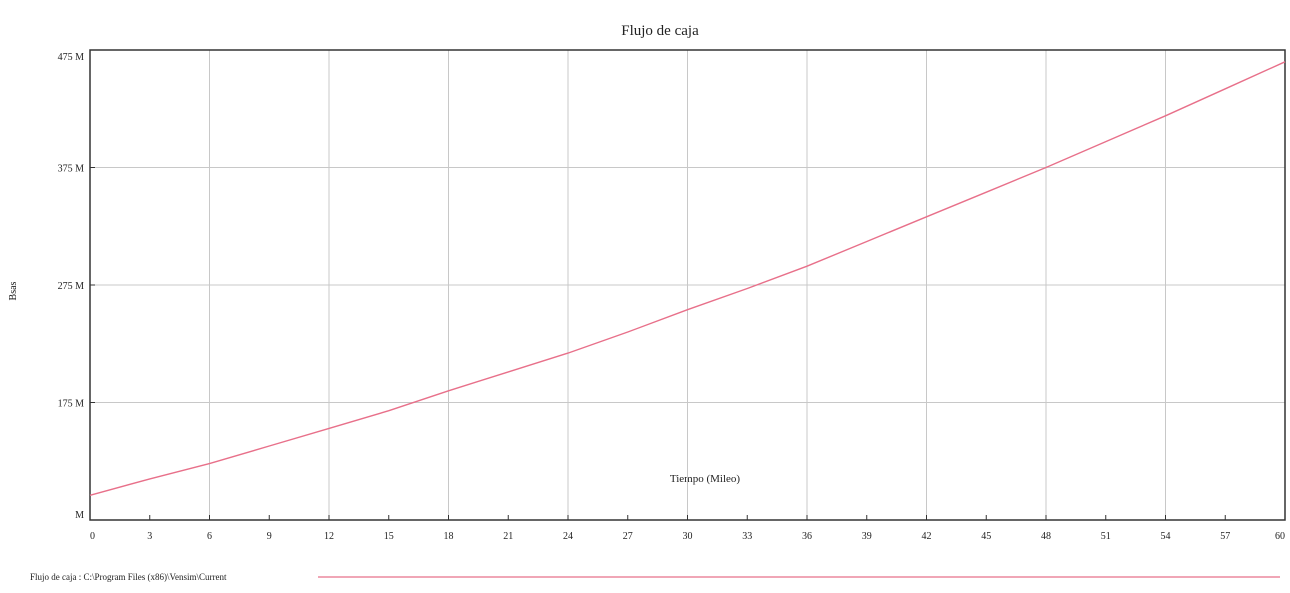 The width and height of the screenshot is (1290, 593). Describe the element at coordinates (660, 31) in the screenshot. I see `chart-title: Flujo de caja` at that location.